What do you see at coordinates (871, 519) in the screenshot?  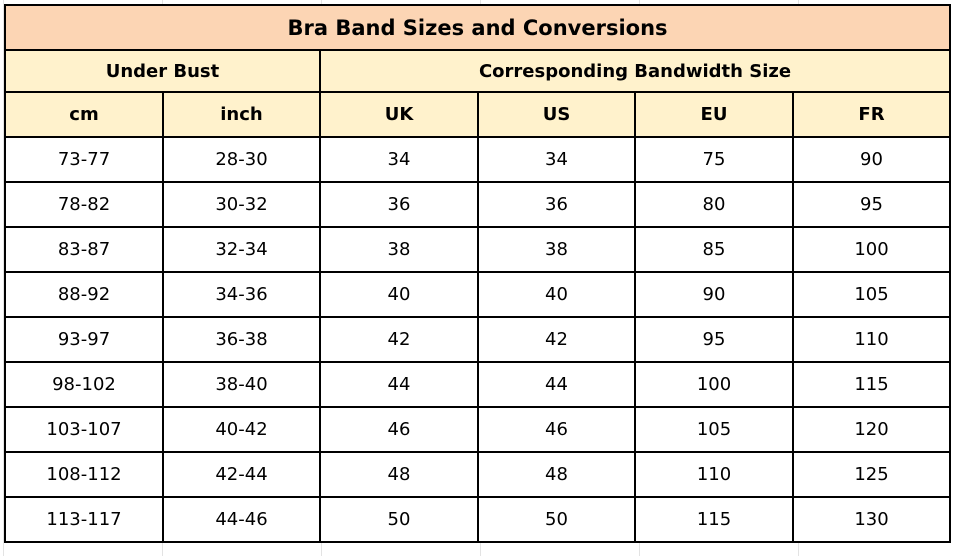 I see `cell-fr: 130` at bounding box center [871, 519].